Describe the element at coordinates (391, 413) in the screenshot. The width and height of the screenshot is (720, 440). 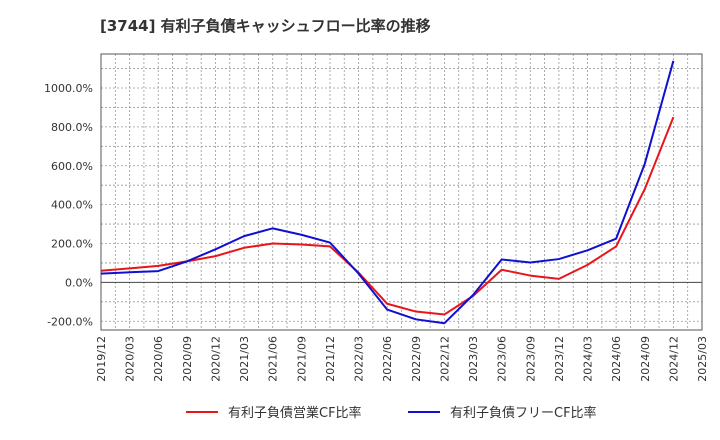
I see `legend: 有利子負債営業CF比率 有利子負債フリーCF比率` at that location.